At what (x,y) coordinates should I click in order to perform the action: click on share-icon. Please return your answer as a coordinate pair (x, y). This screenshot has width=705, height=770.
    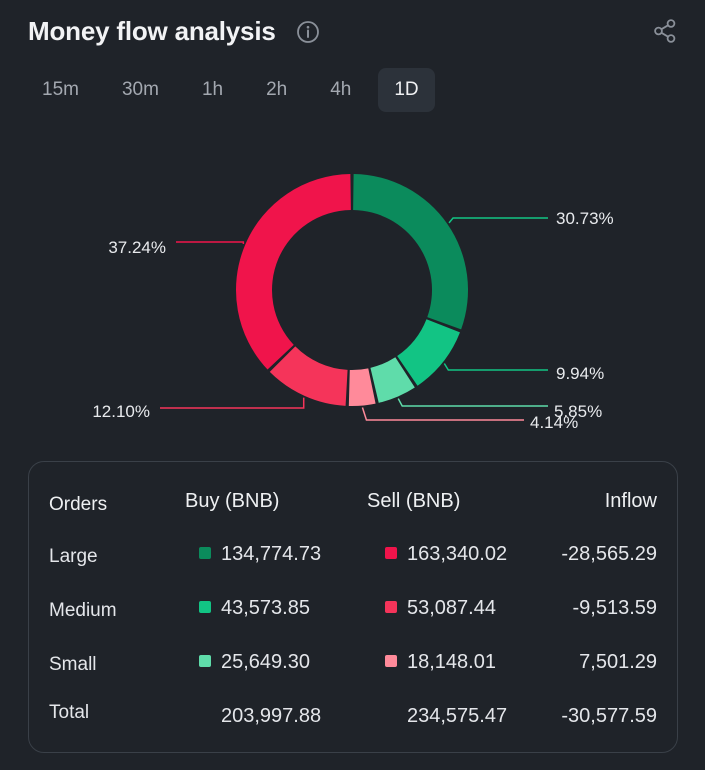
    Looking at the image, I should click on (665, 31).